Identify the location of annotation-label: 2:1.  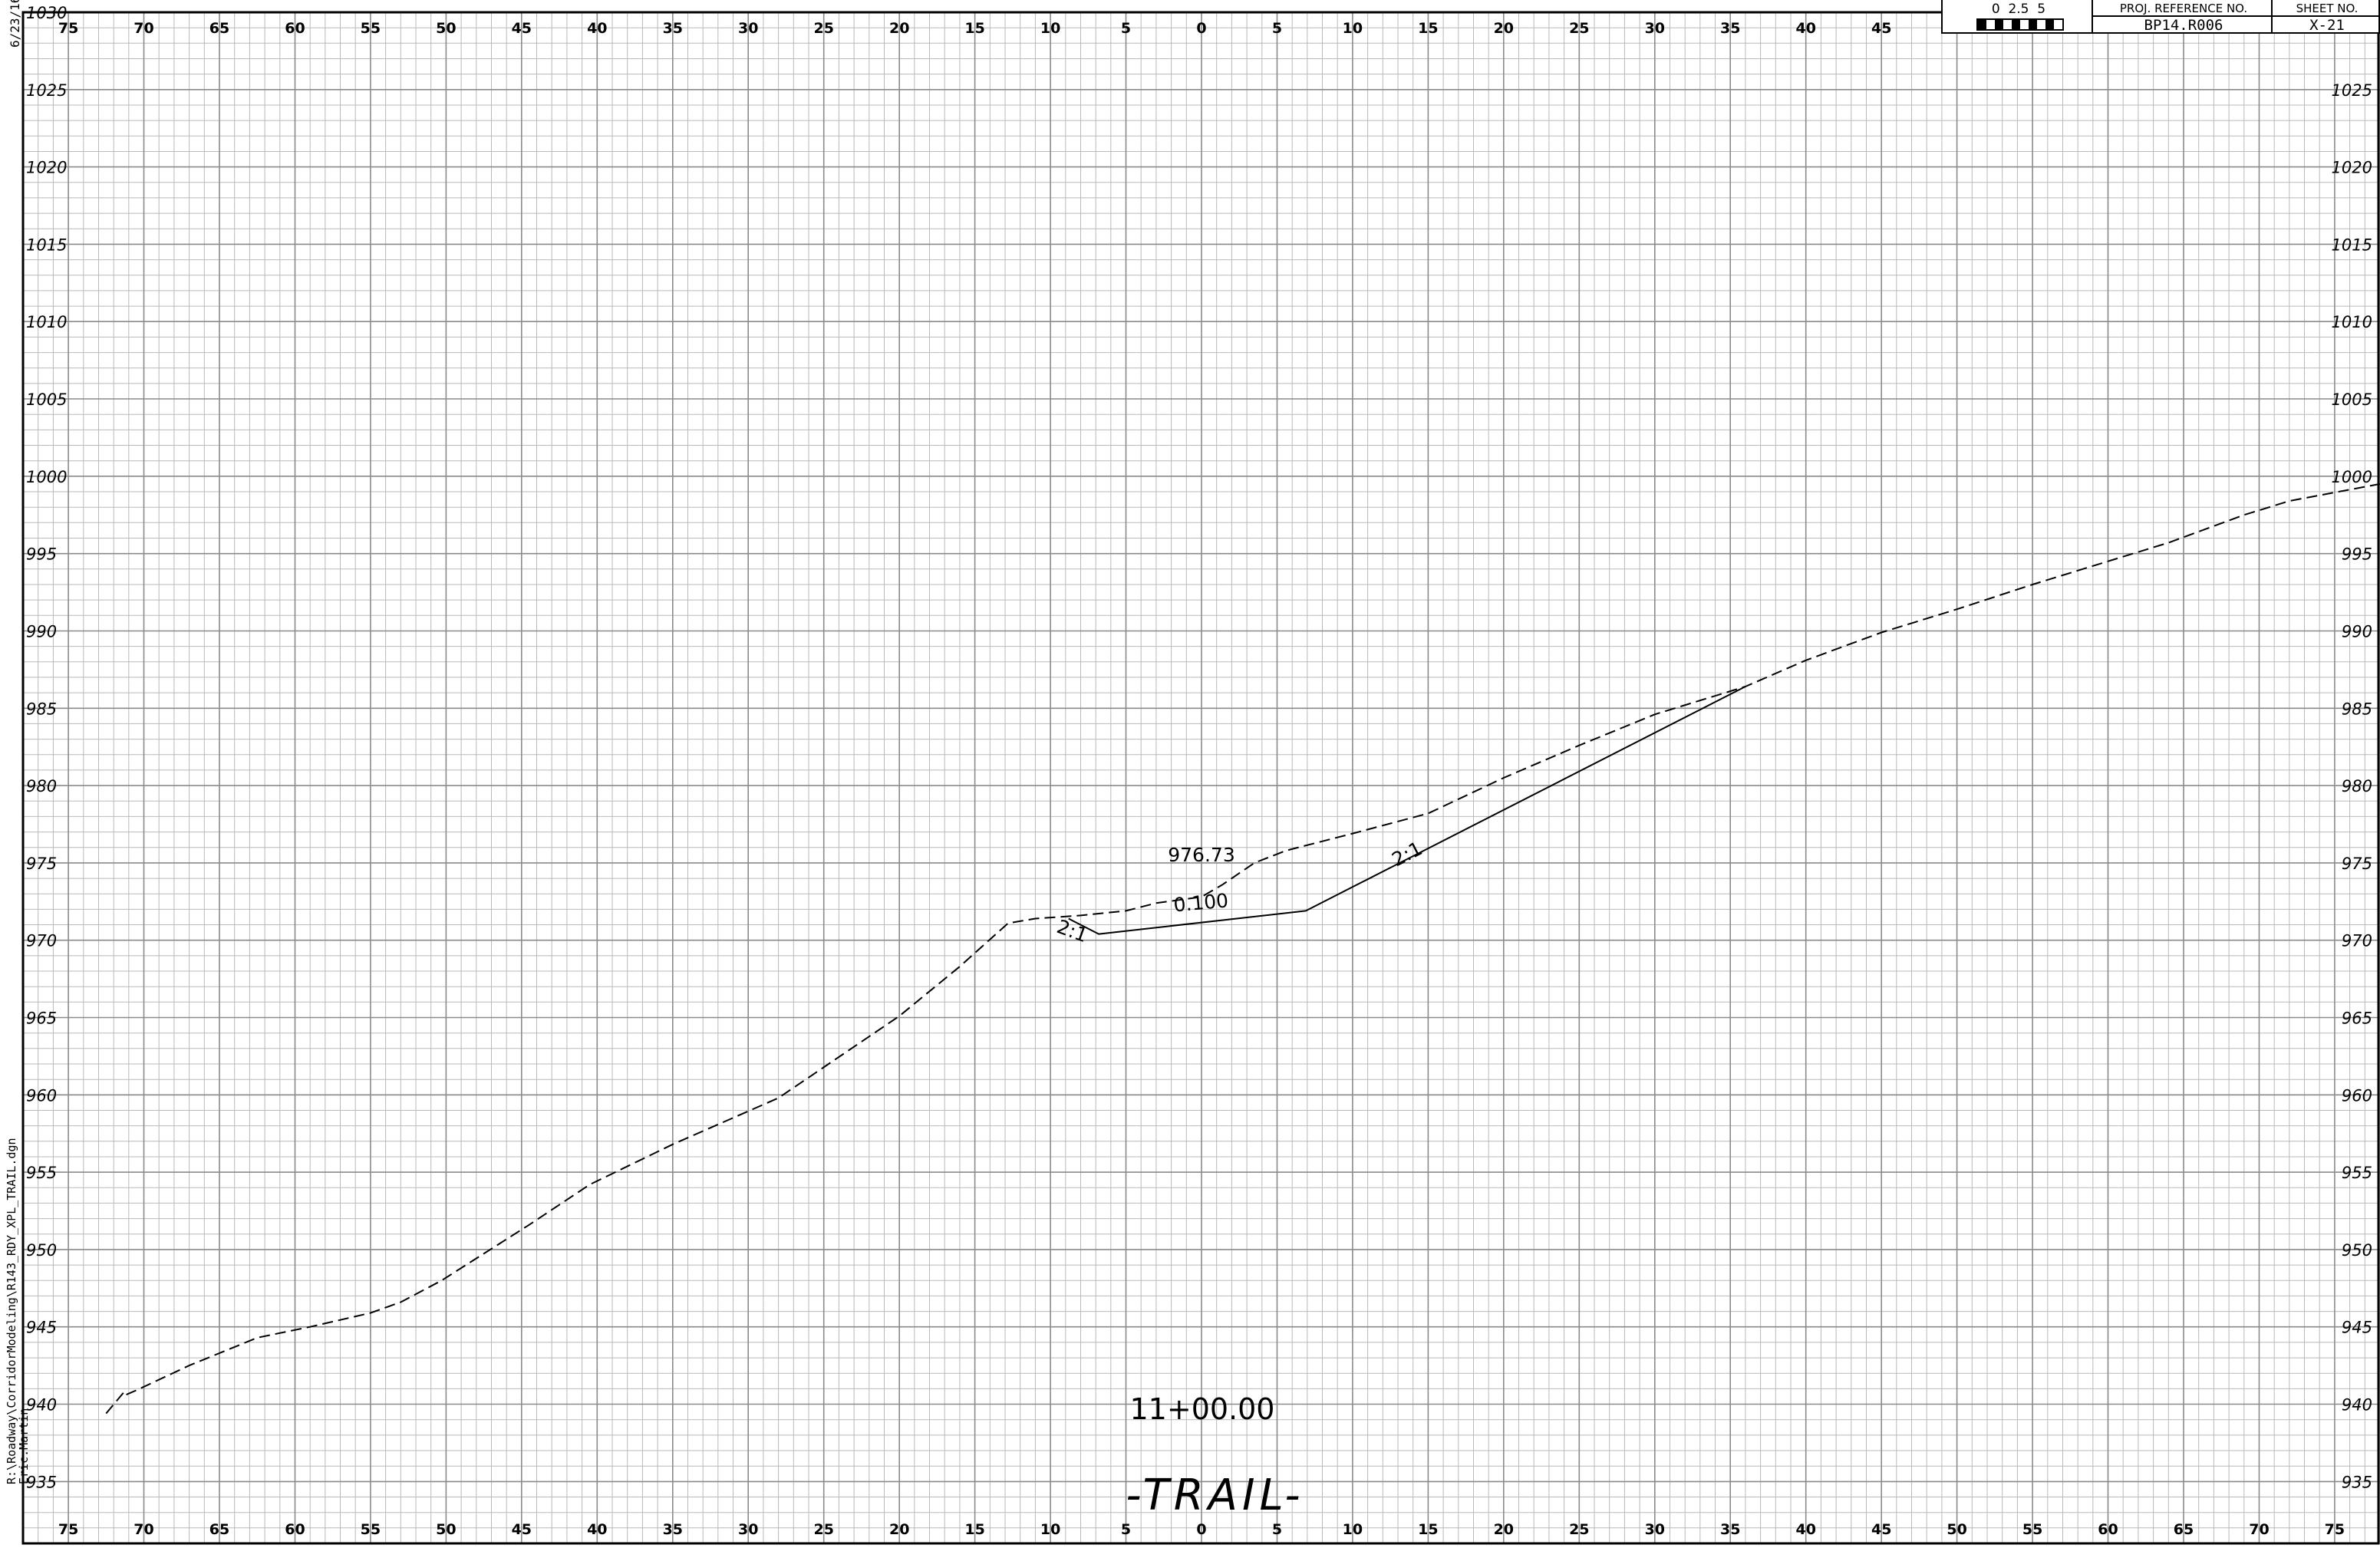
(1072, 931).